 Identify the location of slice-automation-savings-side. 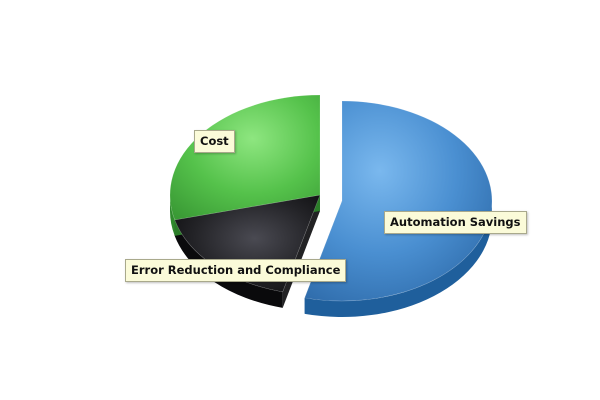
(398, 259).